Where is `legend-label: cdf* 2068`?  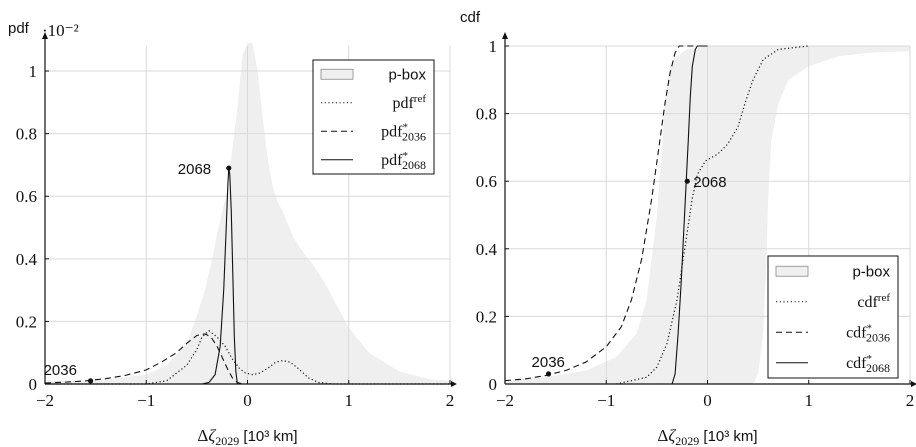
legend-label: cdf* 2068 is located at coordinates (868, 364).